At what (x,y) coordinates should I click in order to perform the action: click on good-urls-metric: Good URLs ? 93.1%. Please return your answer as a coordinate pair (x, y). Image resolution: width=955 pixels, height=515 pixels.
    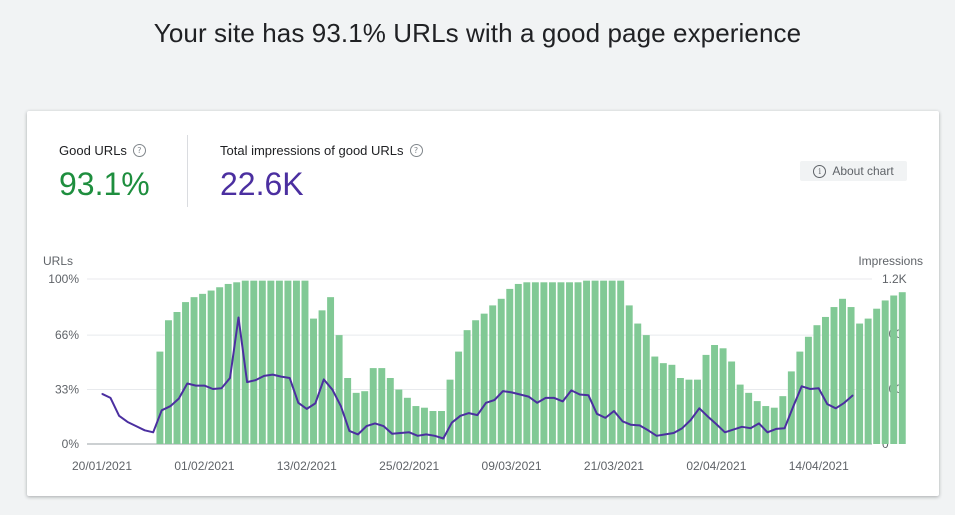
    Looking at the image, I should click on (104, 172).